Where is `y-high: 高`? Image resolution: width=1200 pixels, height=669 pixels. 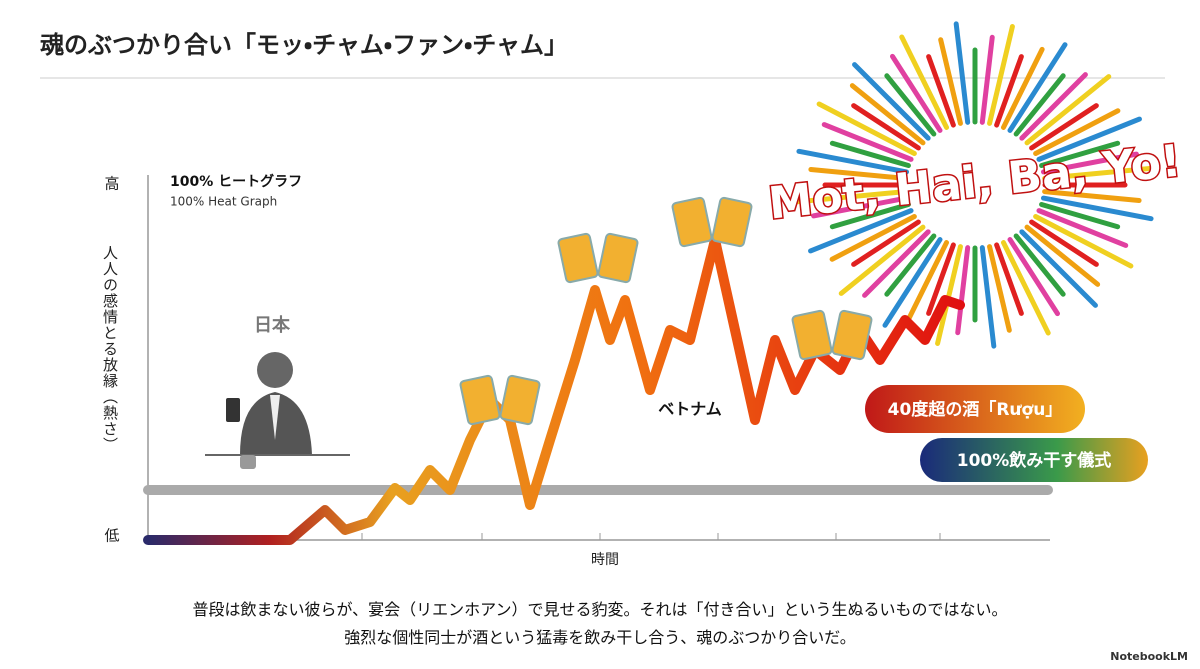 y-high: 高 is located at coordinates (111, 184).